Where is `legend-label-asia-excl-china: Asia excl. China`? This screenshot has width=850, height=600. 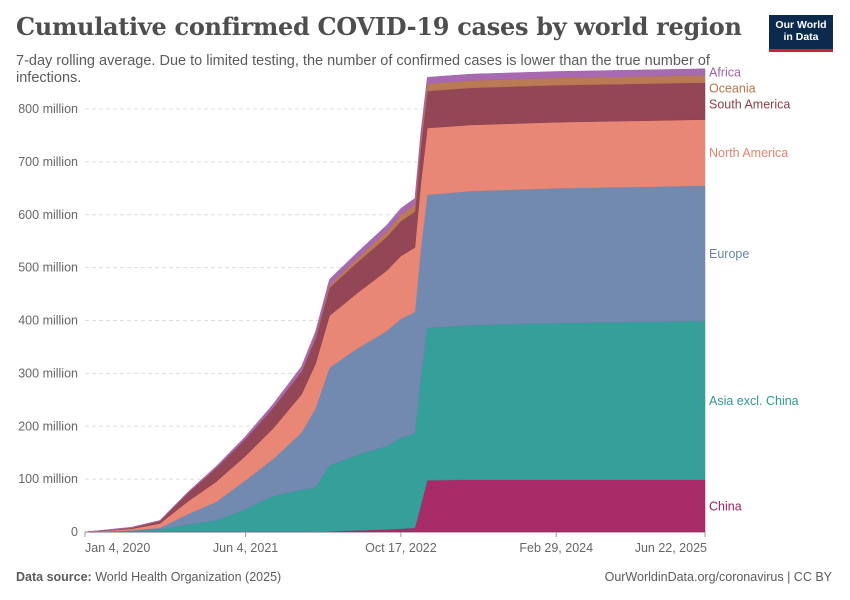 legend-label-asia-excl-china: Asia excl. China is located at coordinates (754, 401).